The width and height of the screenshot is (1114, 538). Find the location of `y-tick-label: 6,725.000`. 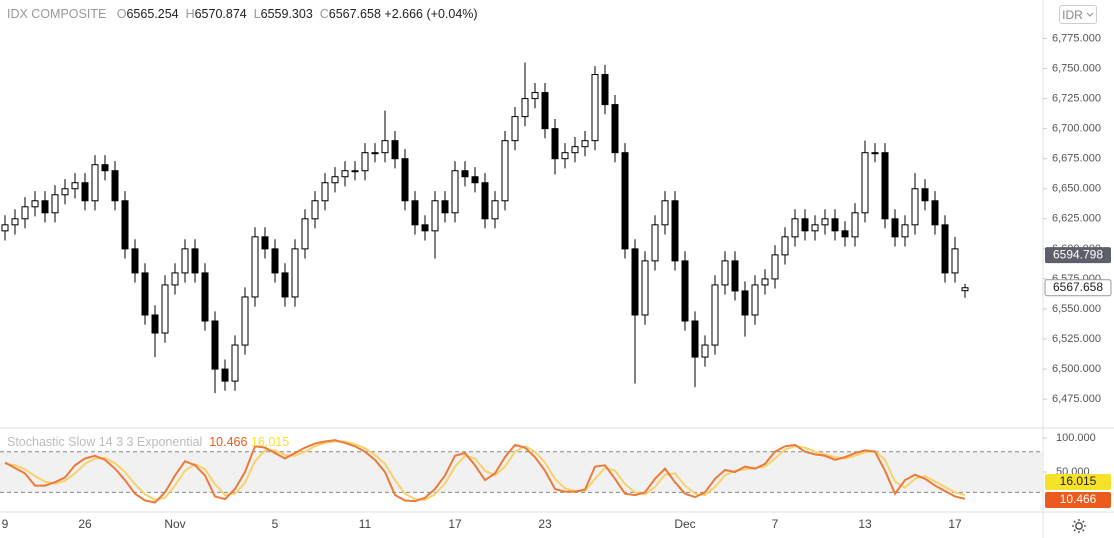

y-tick-label: 6,725.000 is located at coordinates (1076, 98).